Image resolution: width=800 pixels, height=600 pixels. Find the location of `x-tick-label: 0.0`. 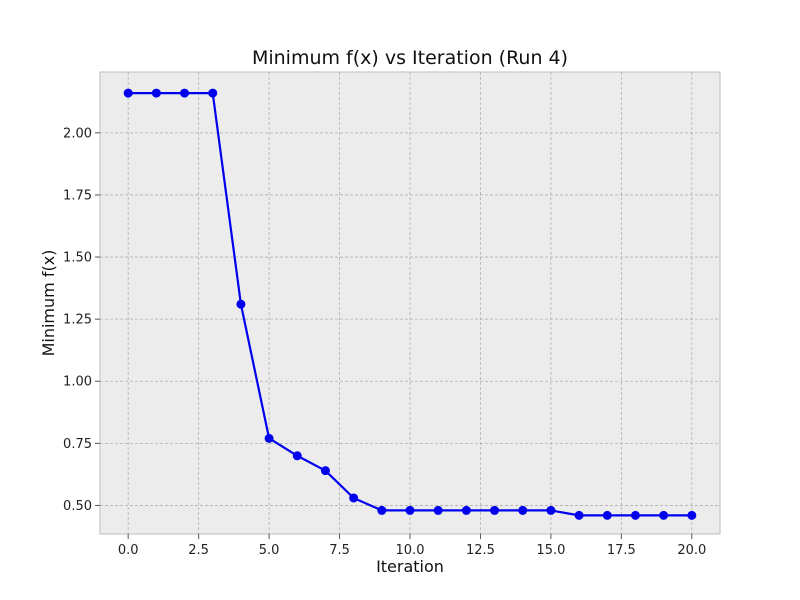

x-tick-label: 0.0 is located at coordinates (128, 550).